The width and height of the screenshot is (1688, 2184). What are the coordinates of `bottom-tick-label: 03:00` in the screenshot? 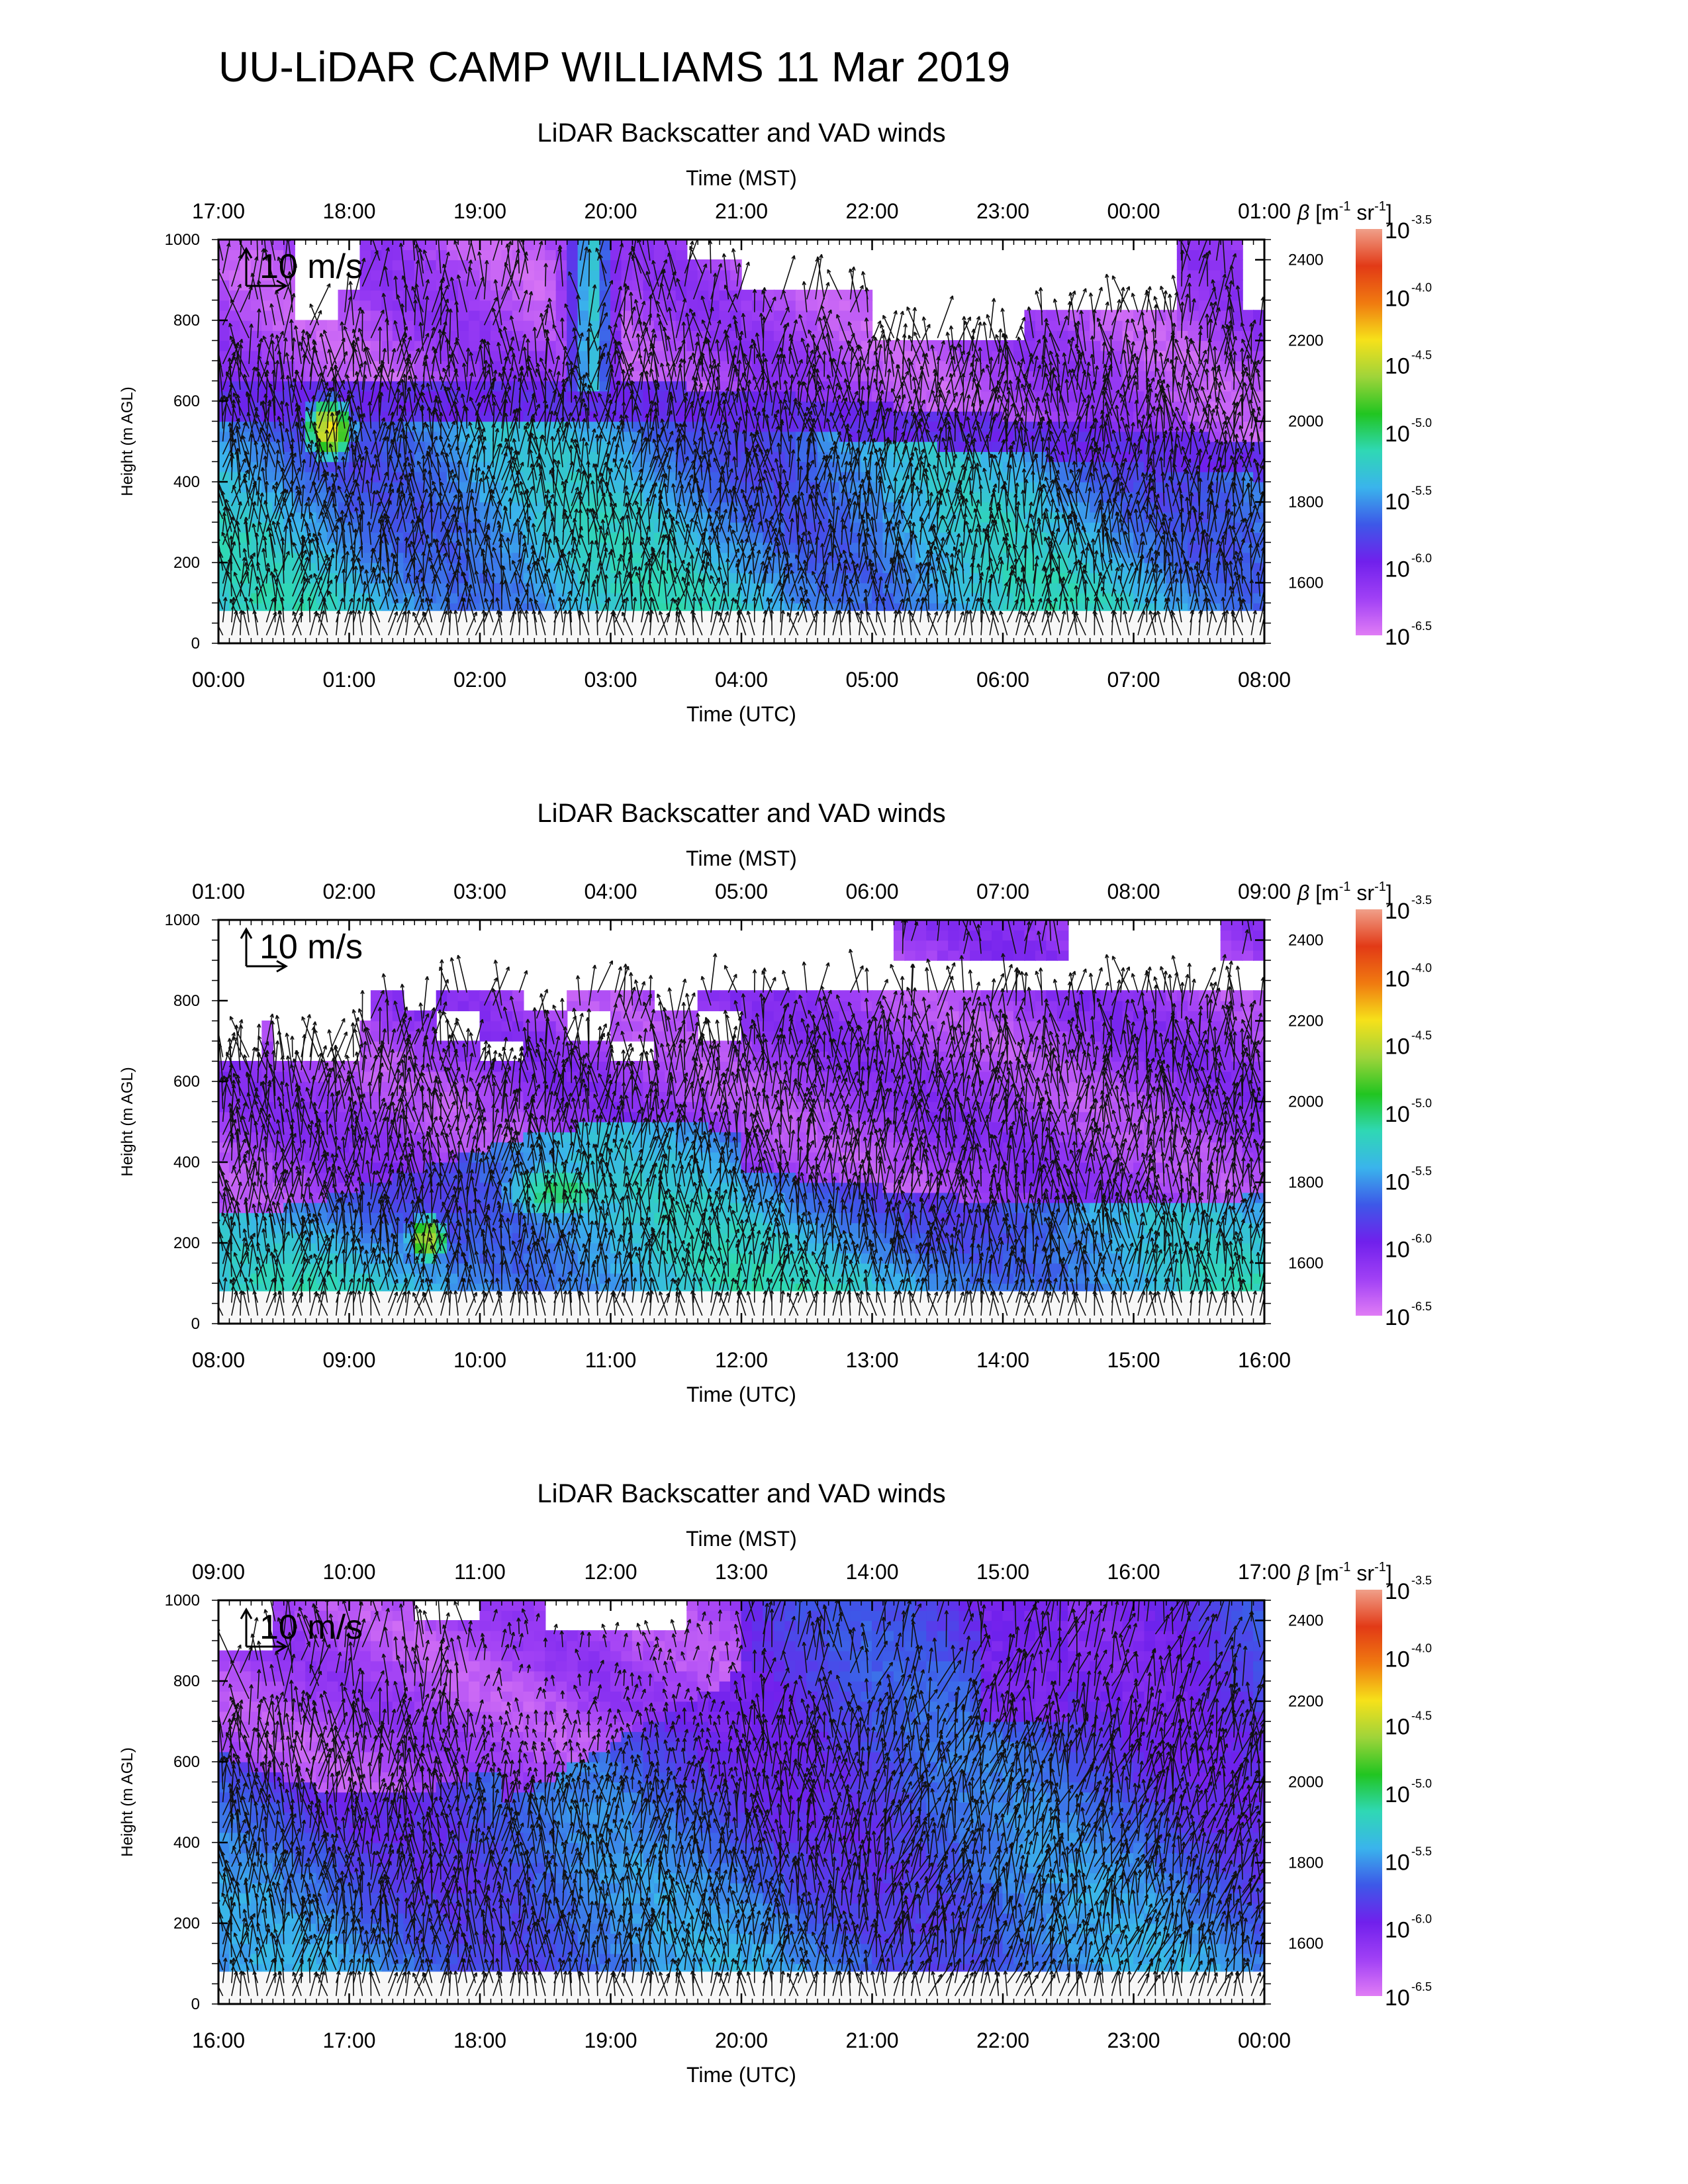 It's located at (610, 680).